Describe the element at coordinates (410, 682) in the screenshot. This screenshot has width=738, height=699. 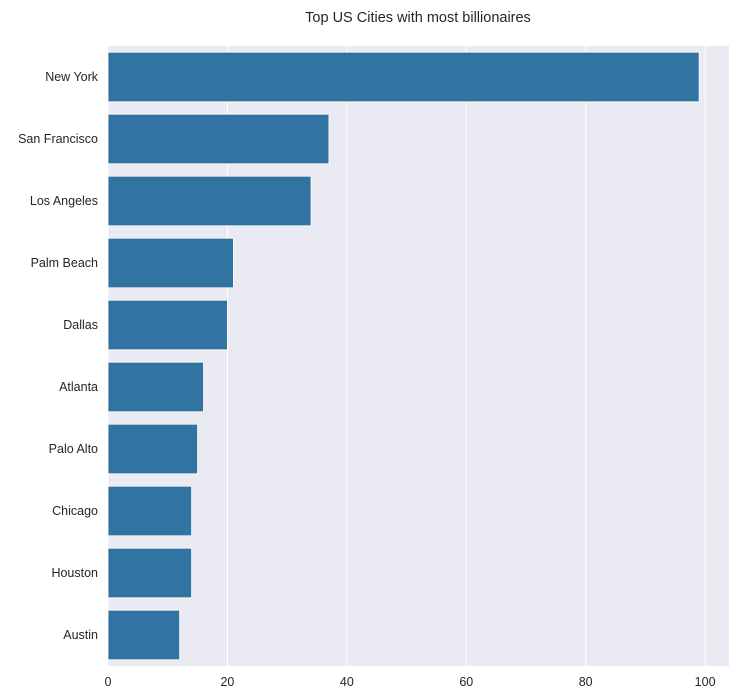
I see `x-axis-tick-labels: 0 20 40 60 80 100` at that location.